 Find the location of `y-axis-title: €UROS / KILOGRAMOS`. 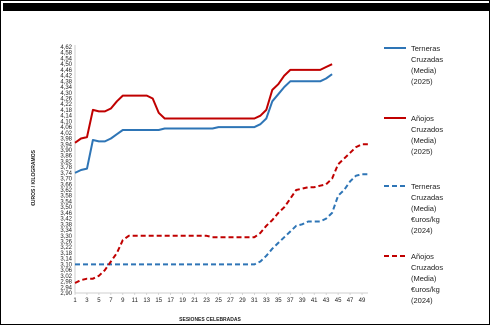

y-axis-title: €UROS / KILOGRAMOS is located at coordinates (34, 177).